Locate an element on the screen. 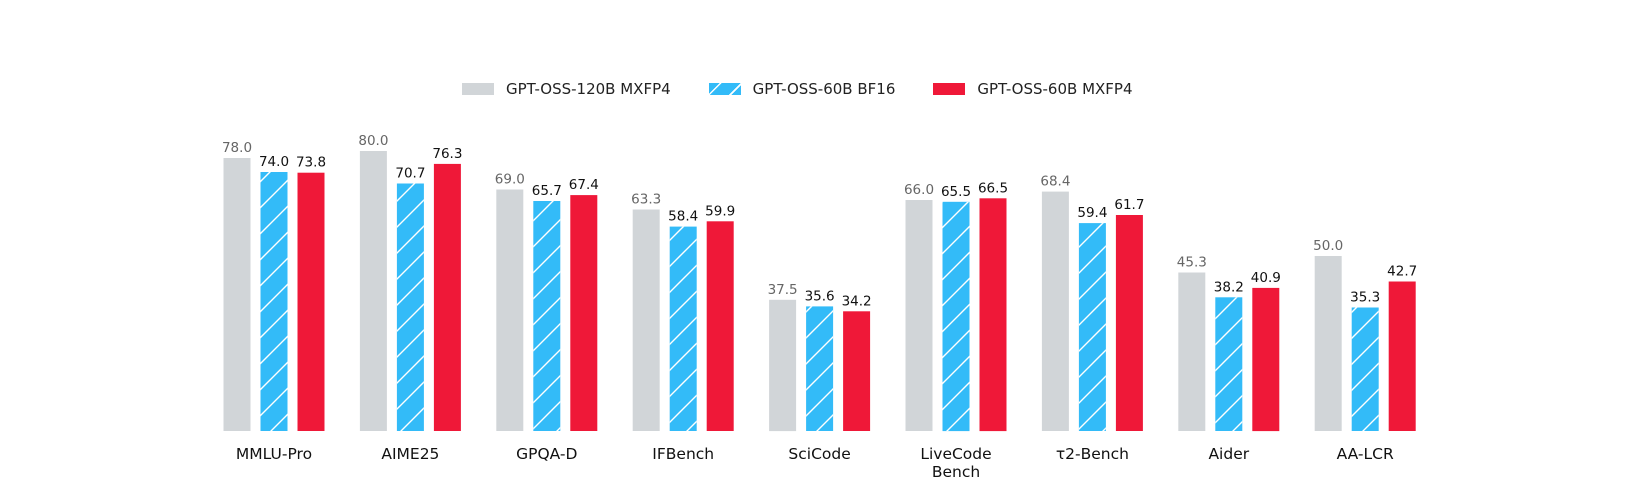 The width and height of the screenshot is (1649, 495). x-tick-label-3: IFBench is located at coordinates (683, 454).